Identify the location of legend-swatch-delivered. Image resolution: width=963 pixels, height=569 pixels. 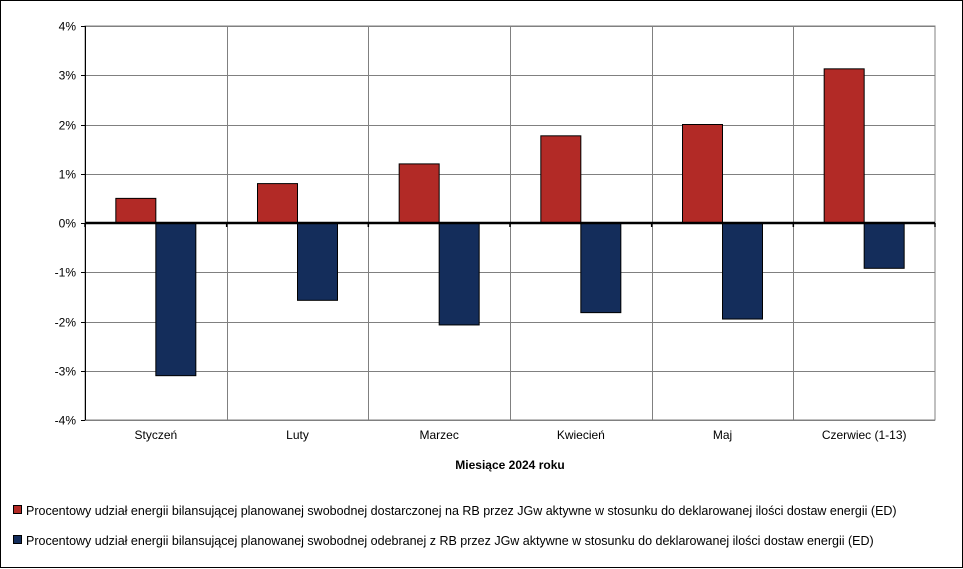
(17, 509).